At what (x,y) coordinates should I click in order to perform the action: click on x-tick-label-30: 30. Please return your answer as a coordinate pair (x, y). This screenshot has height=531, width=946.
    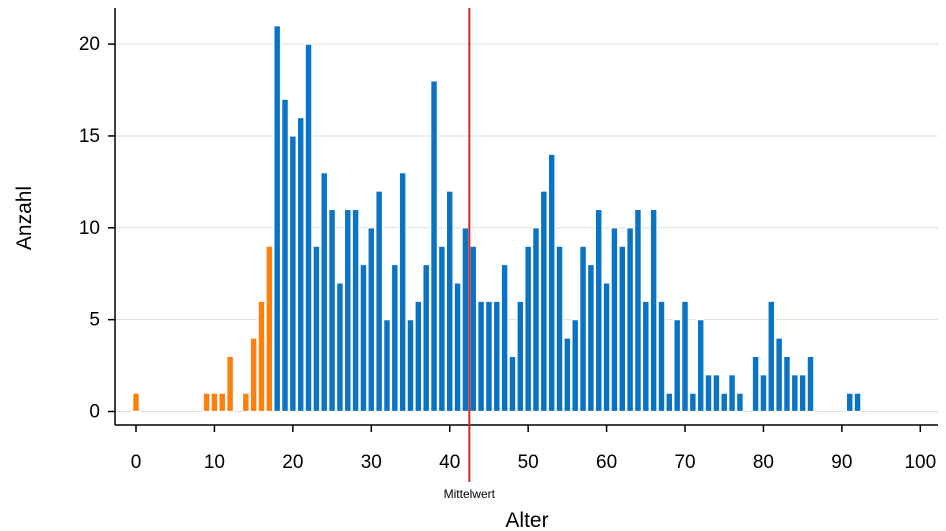
    Looking at the image, I should click on (371, 462).